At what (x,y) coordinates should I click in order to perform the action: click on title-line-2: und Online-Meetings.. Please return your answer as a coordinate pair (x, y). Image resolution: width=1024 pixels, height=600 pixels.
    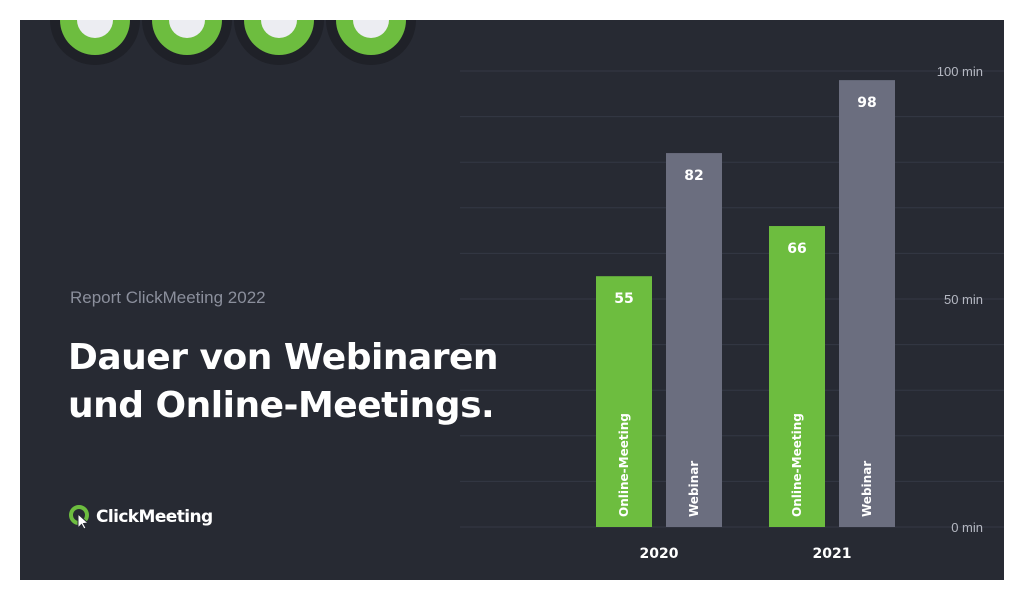
    Looking at the image, I should click on (281, 405).